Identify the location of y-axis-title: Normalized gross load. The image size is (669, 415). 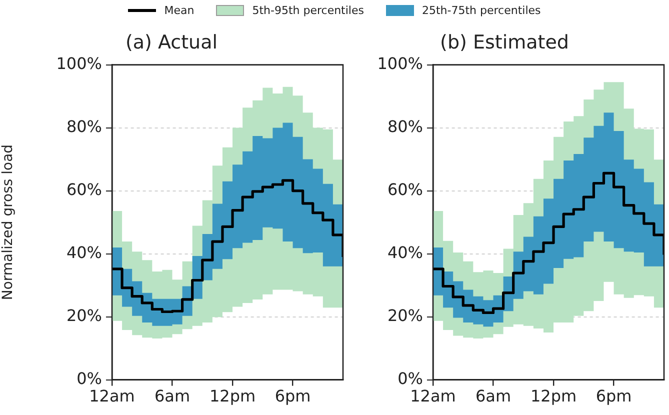
(8, 222).